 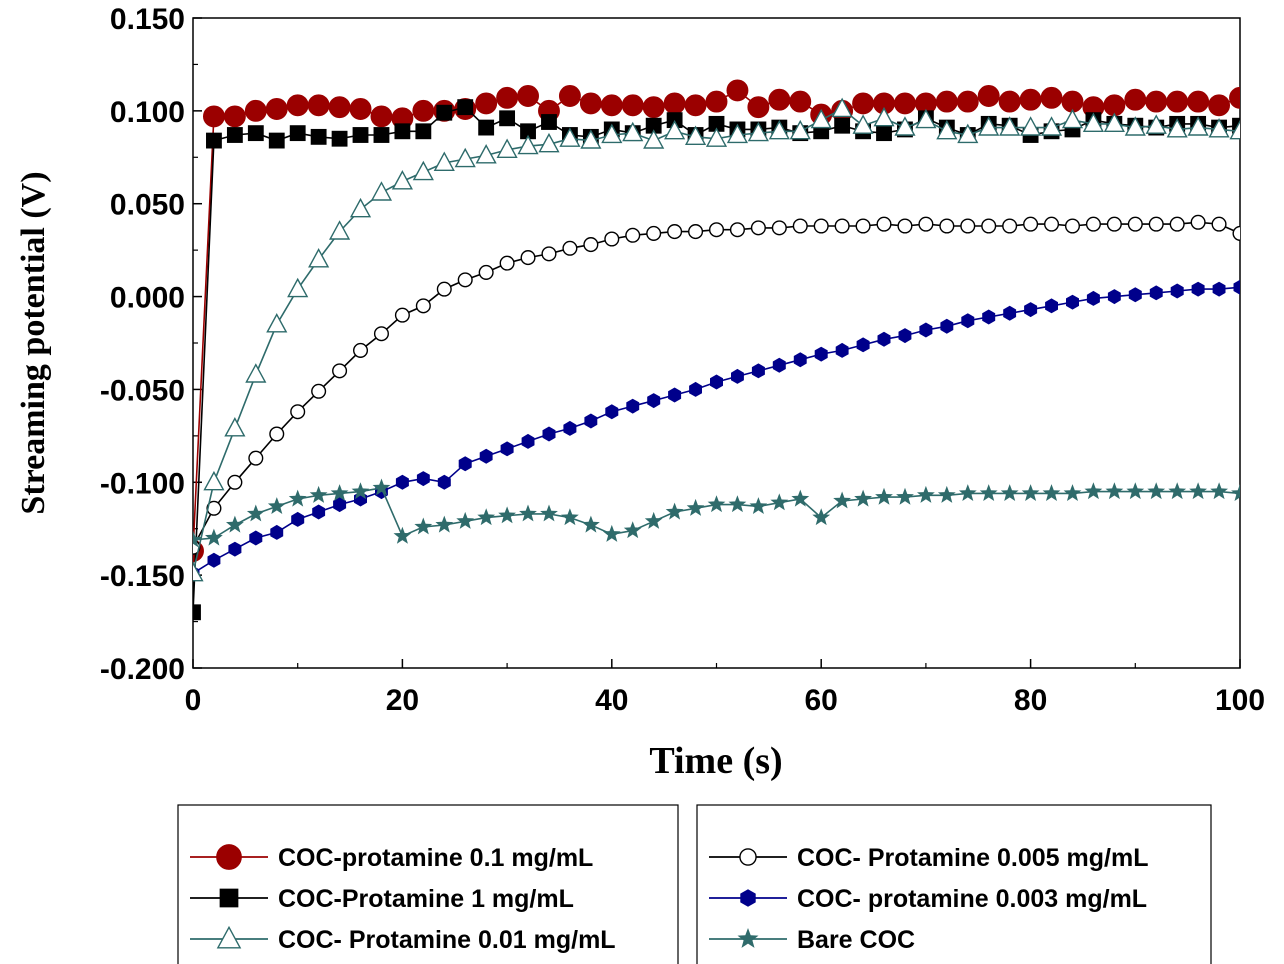 I want to click on legend-marker, so click(x=229, y=857).